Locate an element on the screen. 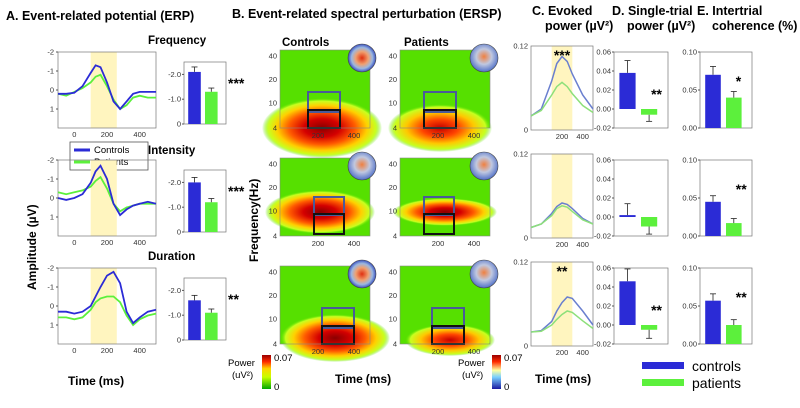  legend-swatch-patients is located at coordinates (663, 382).